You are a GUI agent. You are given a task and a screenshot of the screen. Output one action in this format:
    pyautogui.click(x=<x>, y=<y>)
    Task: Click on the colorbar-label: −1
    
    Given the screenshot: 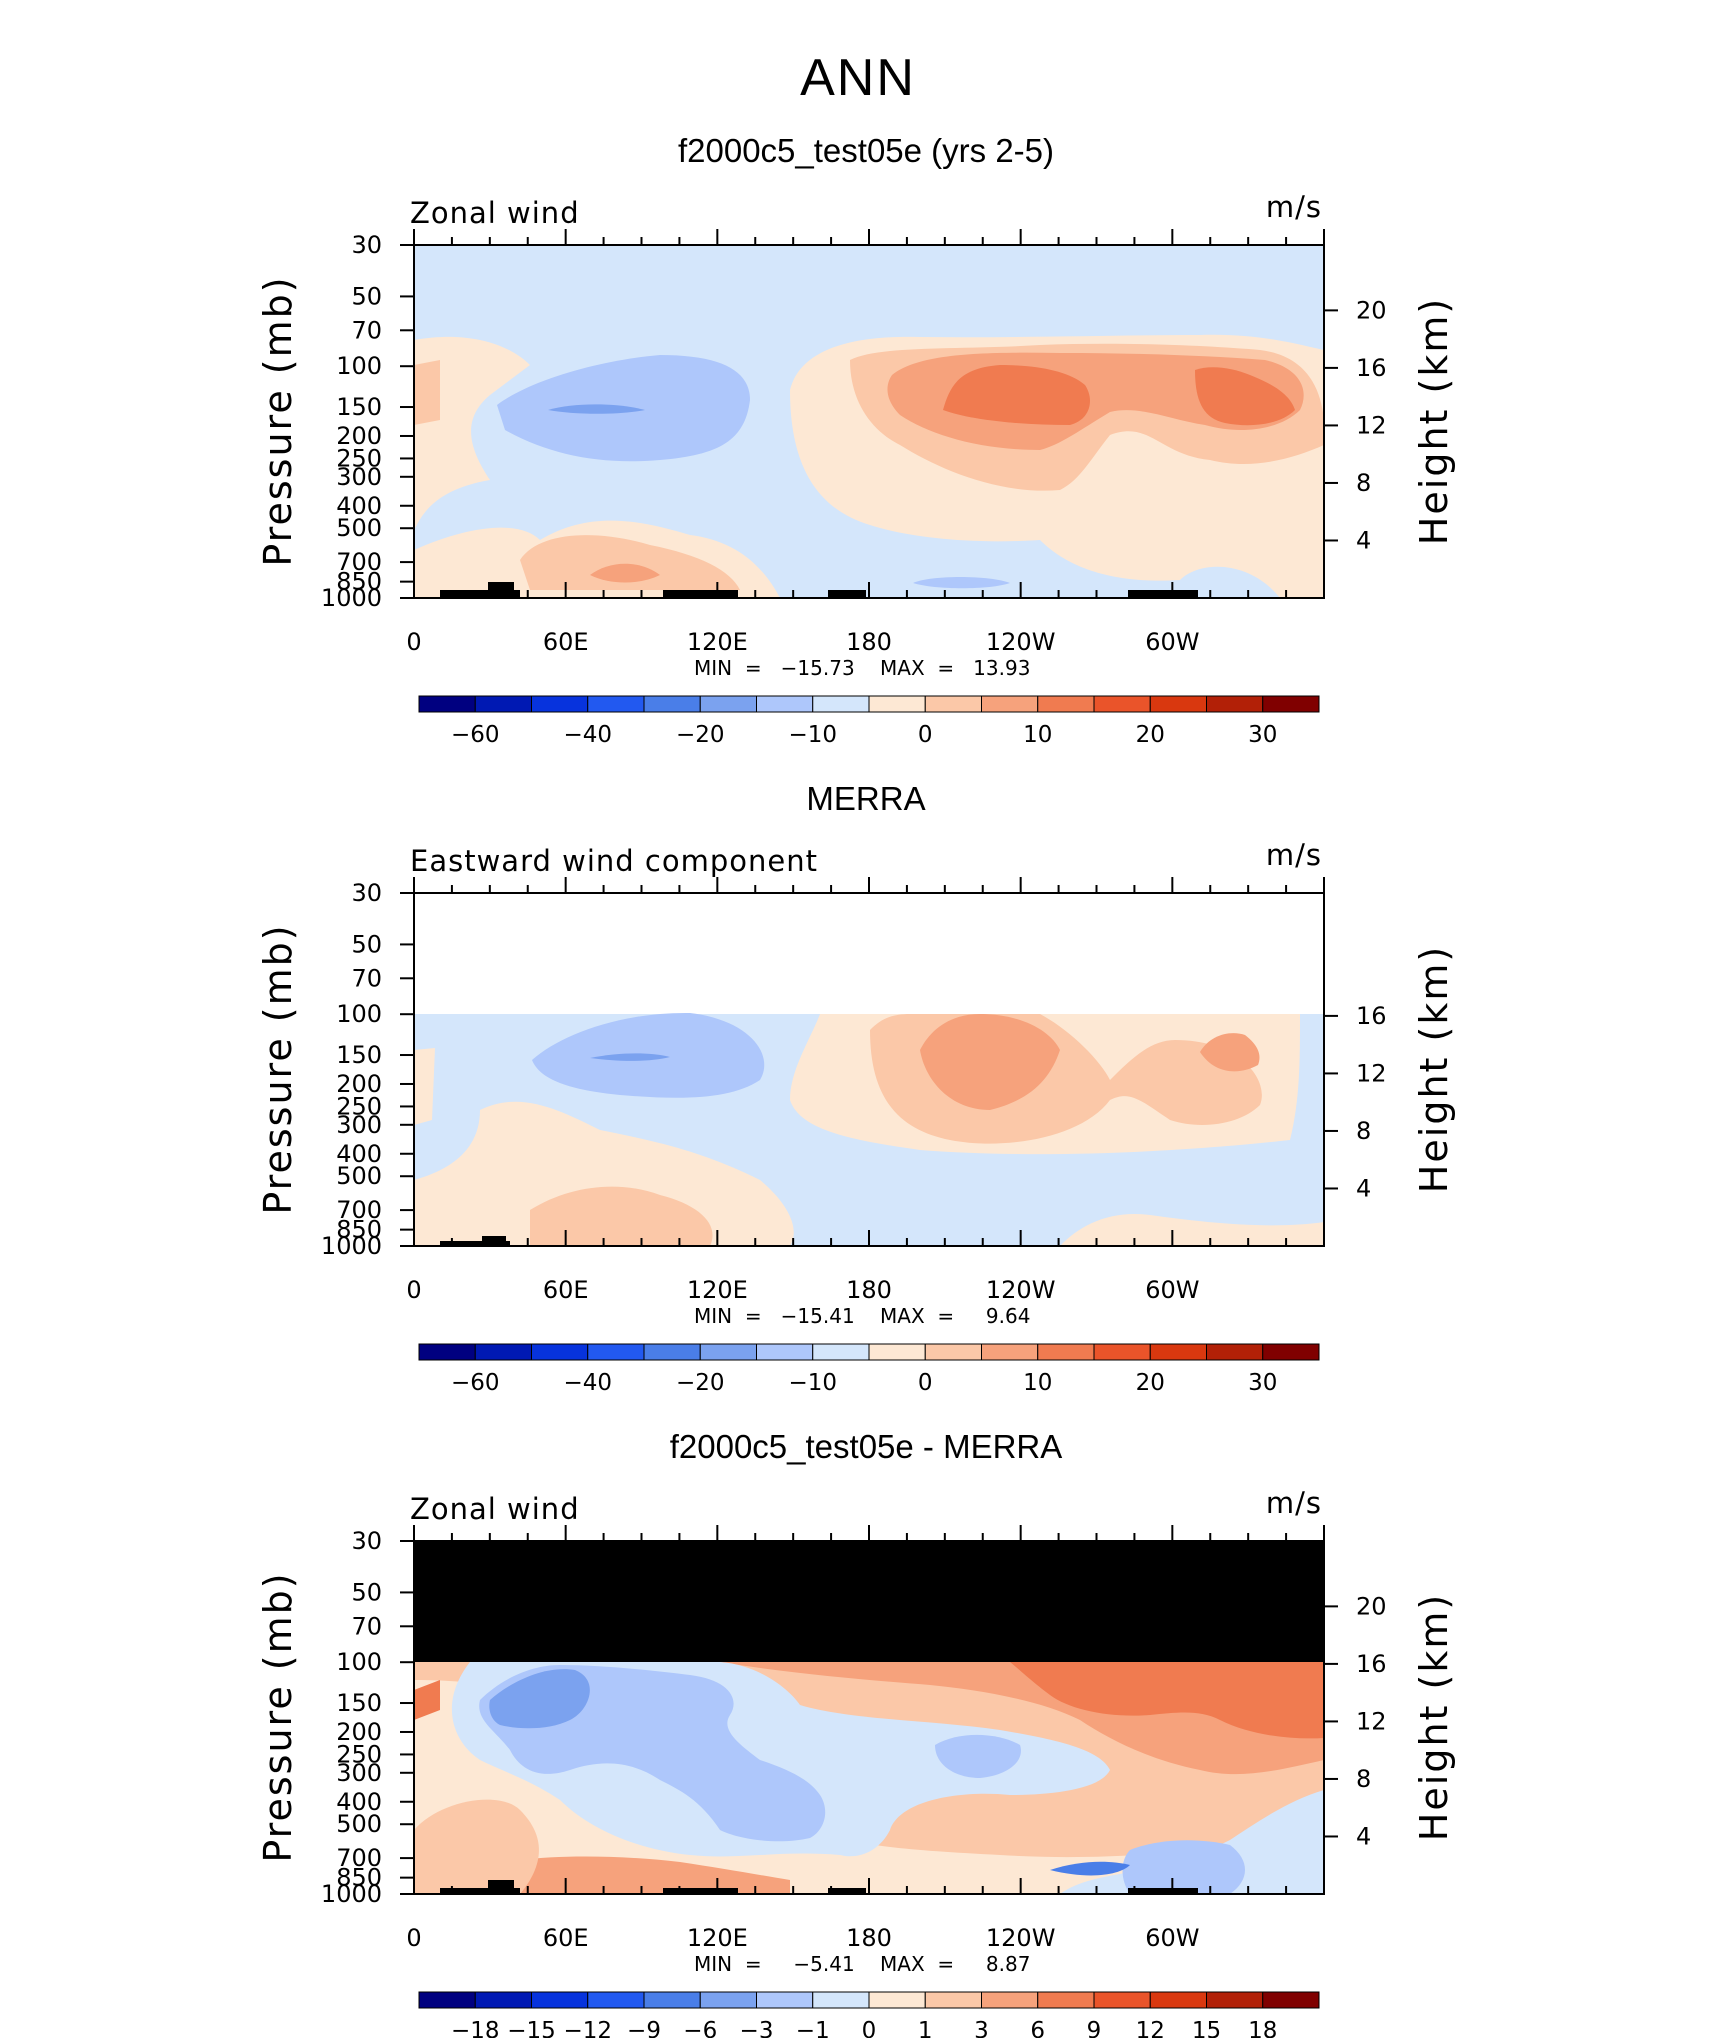 What is the action you would take?
    pyautogui.click(x=813, y=2028)
    